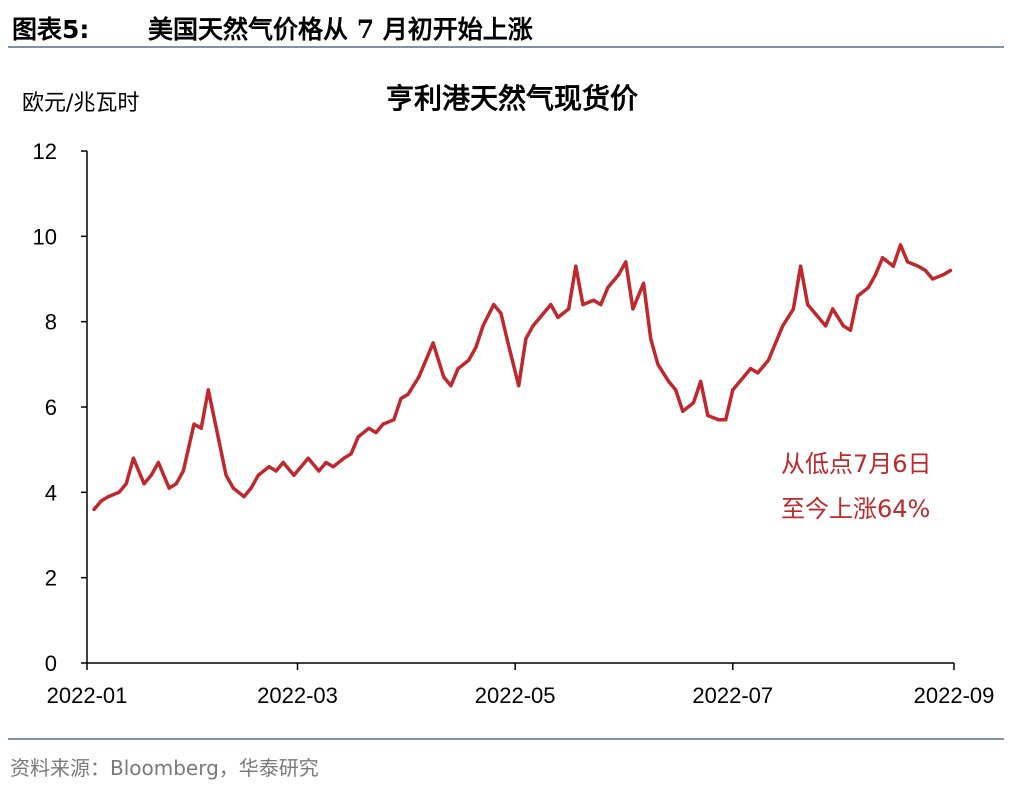 Image resolution: width=1024 pixels, height=788 pixels. What do you see at coordinates (856, 464) in the screenshot?
I see `annotation-line-1: 从低点7月6日` at bounding box center [856, 464].